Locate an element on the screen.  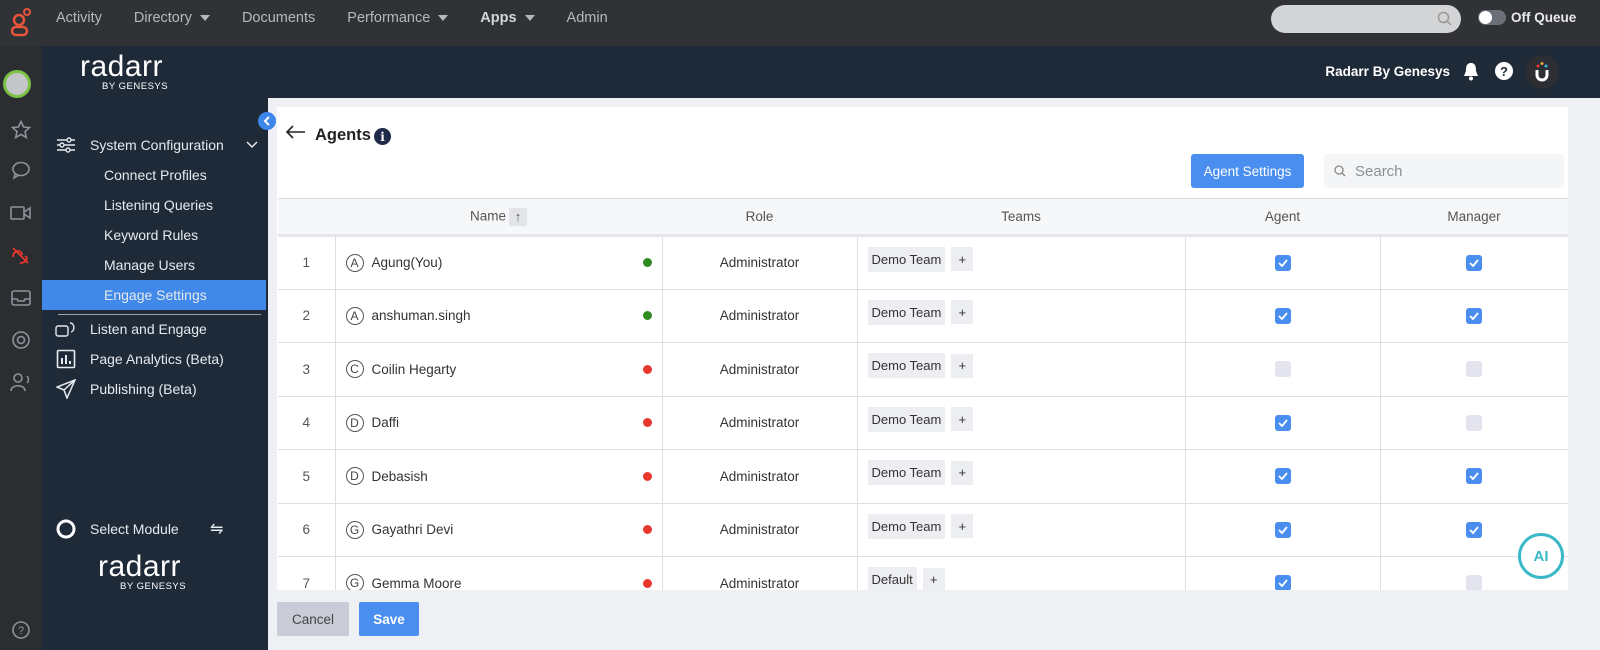
sidebar-item-listen-and-engage: Listen and Engage is located at coordinates (155, 329).